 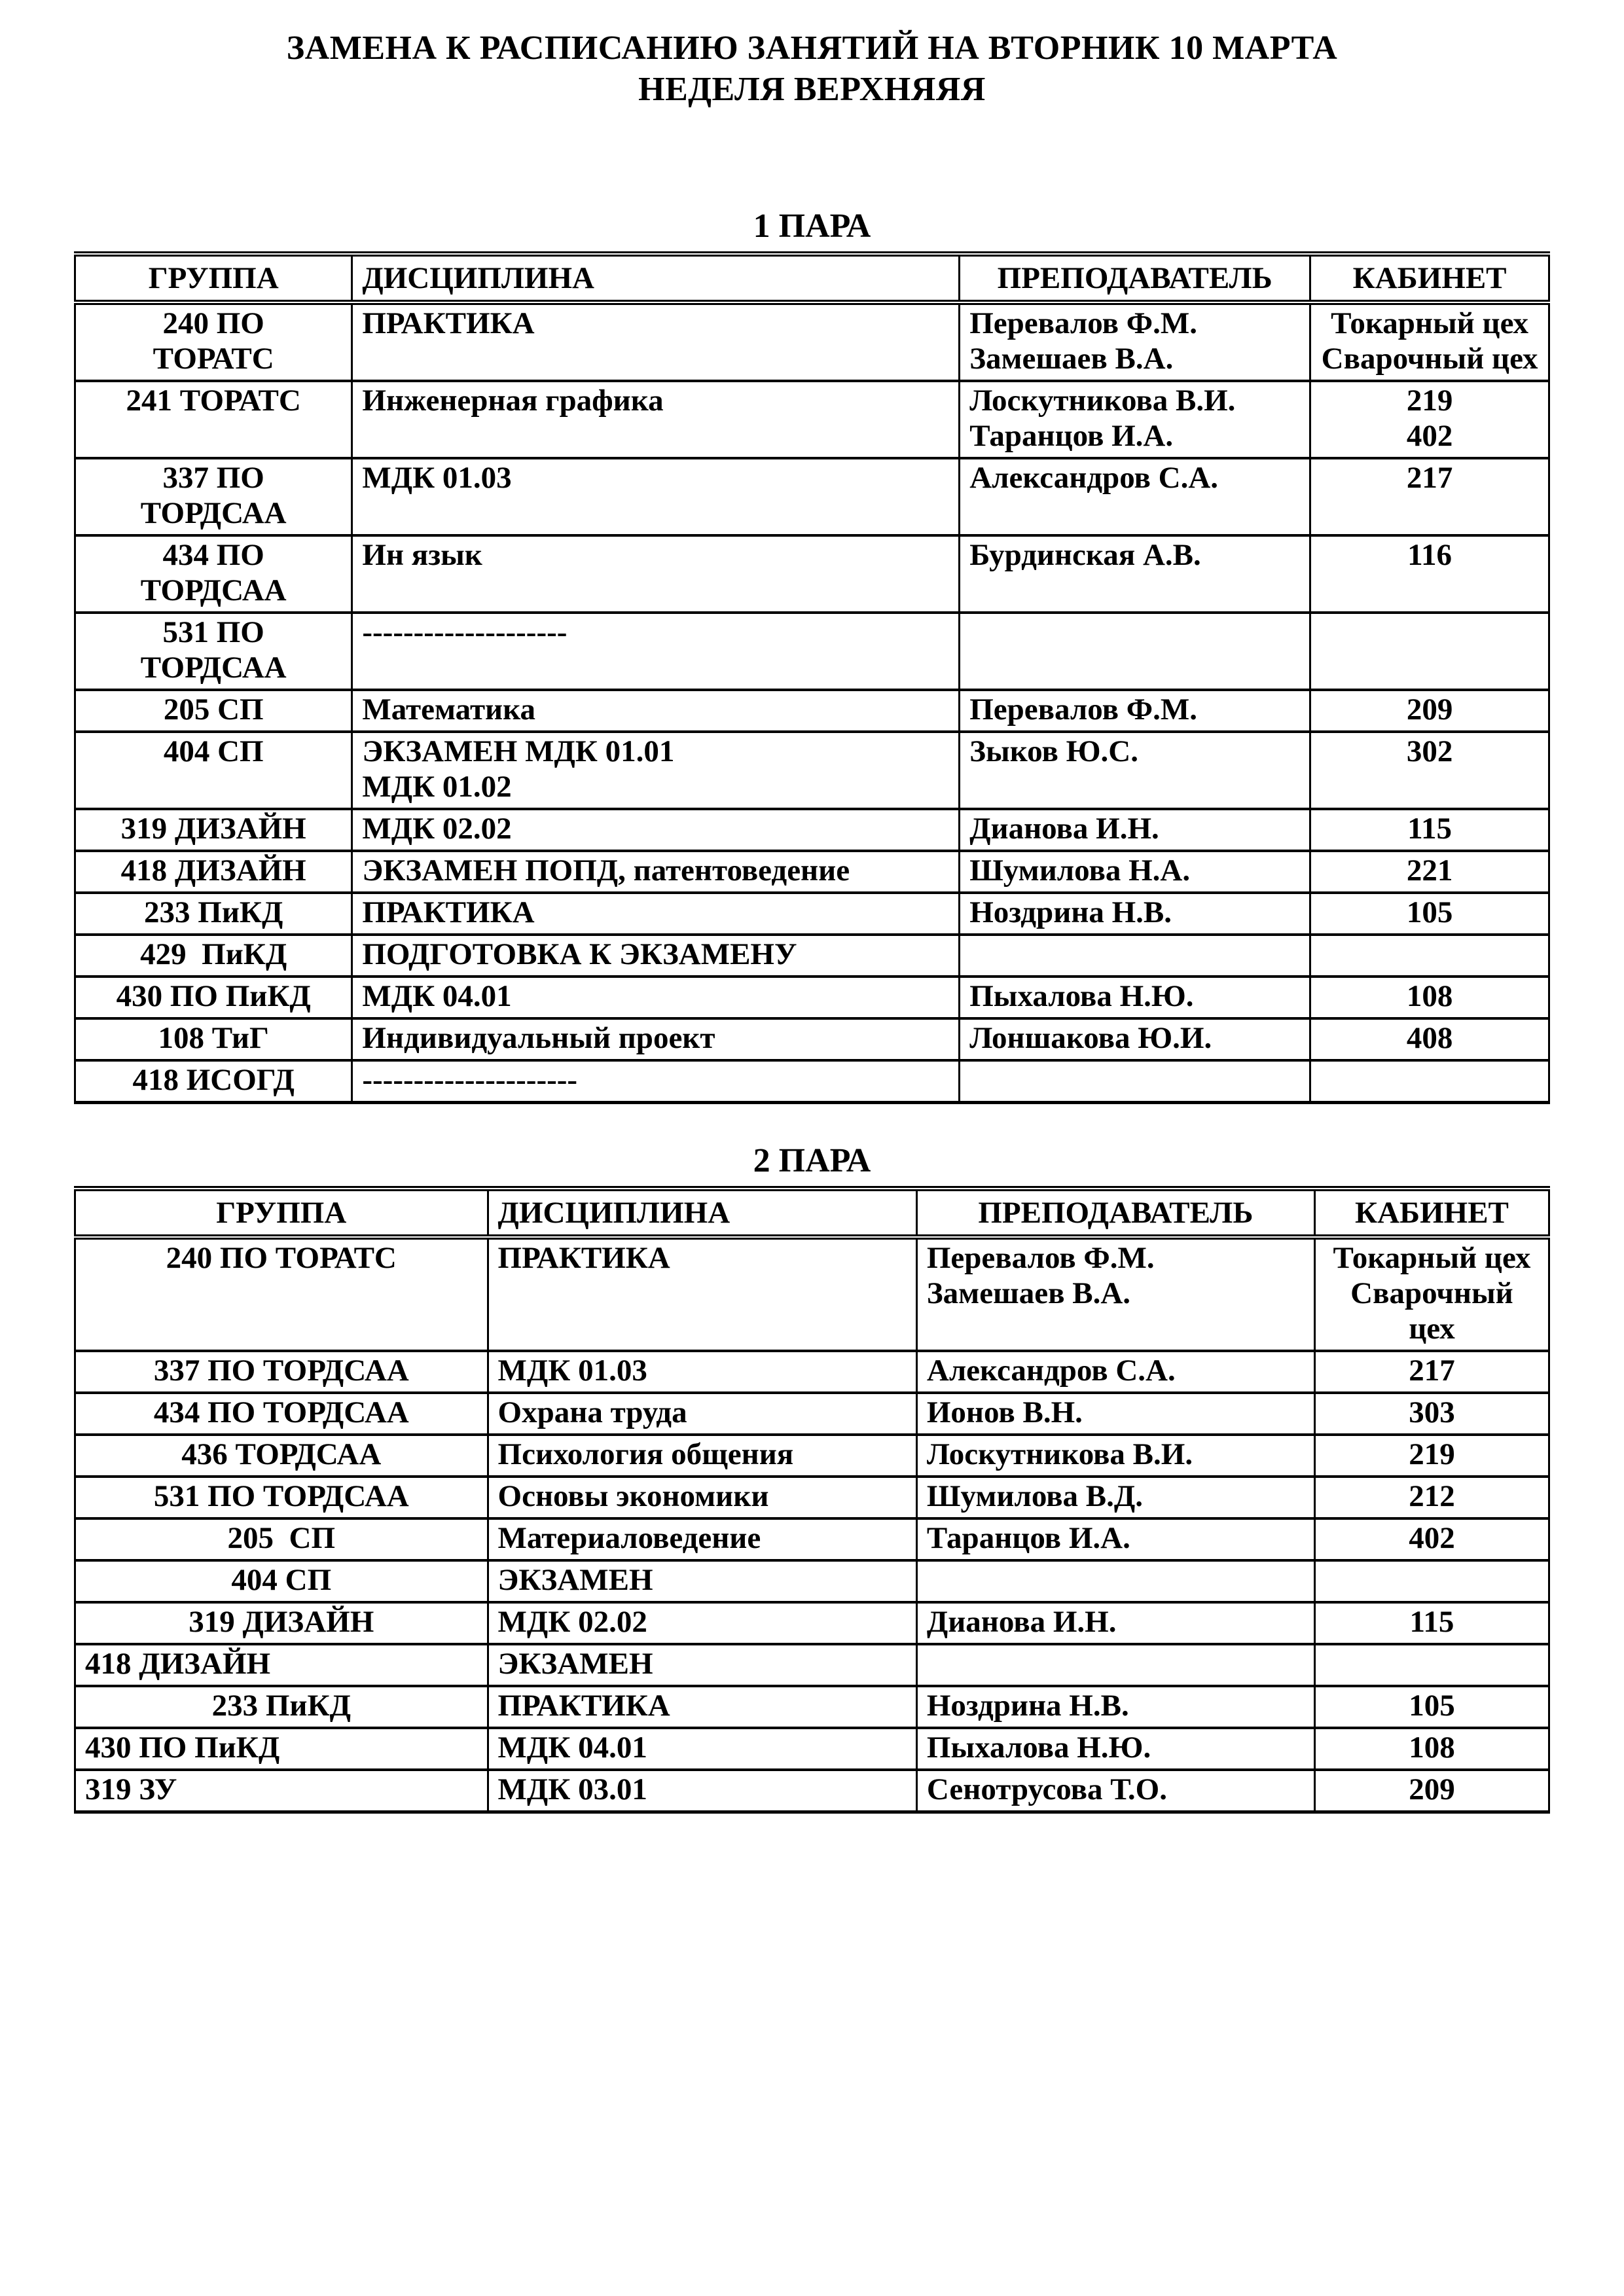 What do you see at coordinates (281, 1581) in the screenshot?
I see `cell-group: 404 СП` at bounding box center [281, 1581].